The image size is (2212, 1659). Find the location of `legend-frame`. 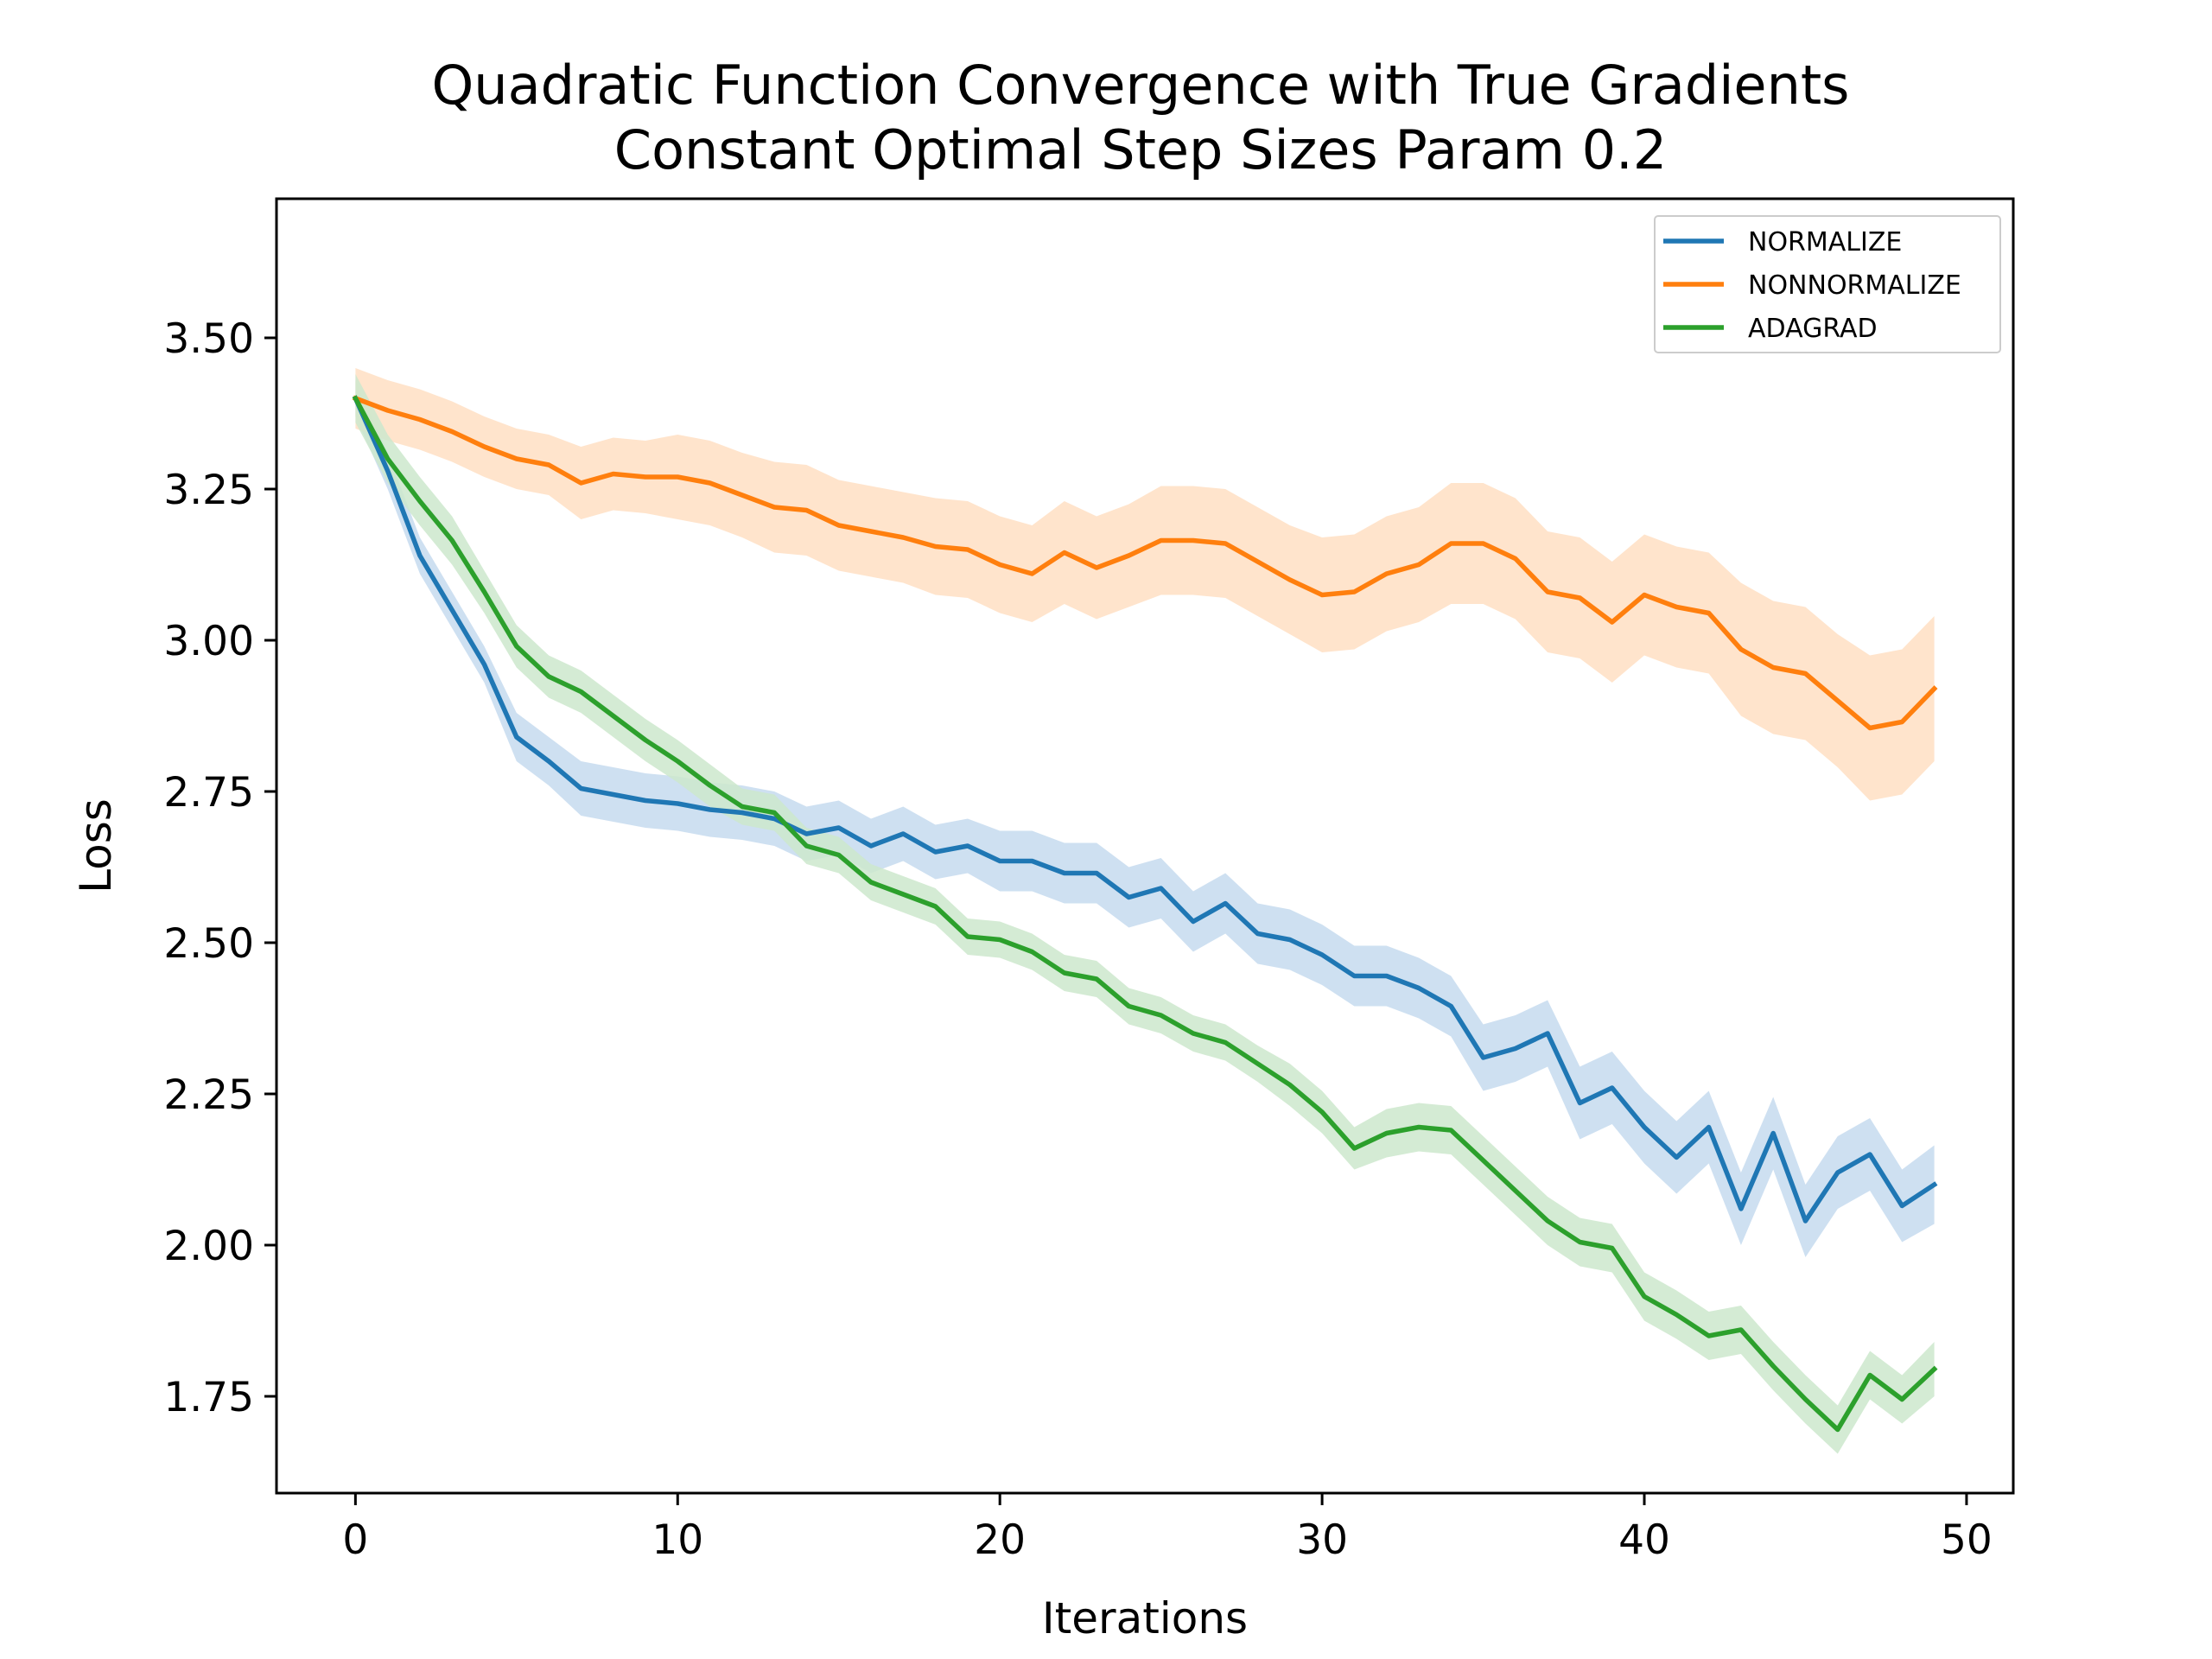

legend-frame is located at coordinates (1827, 284).